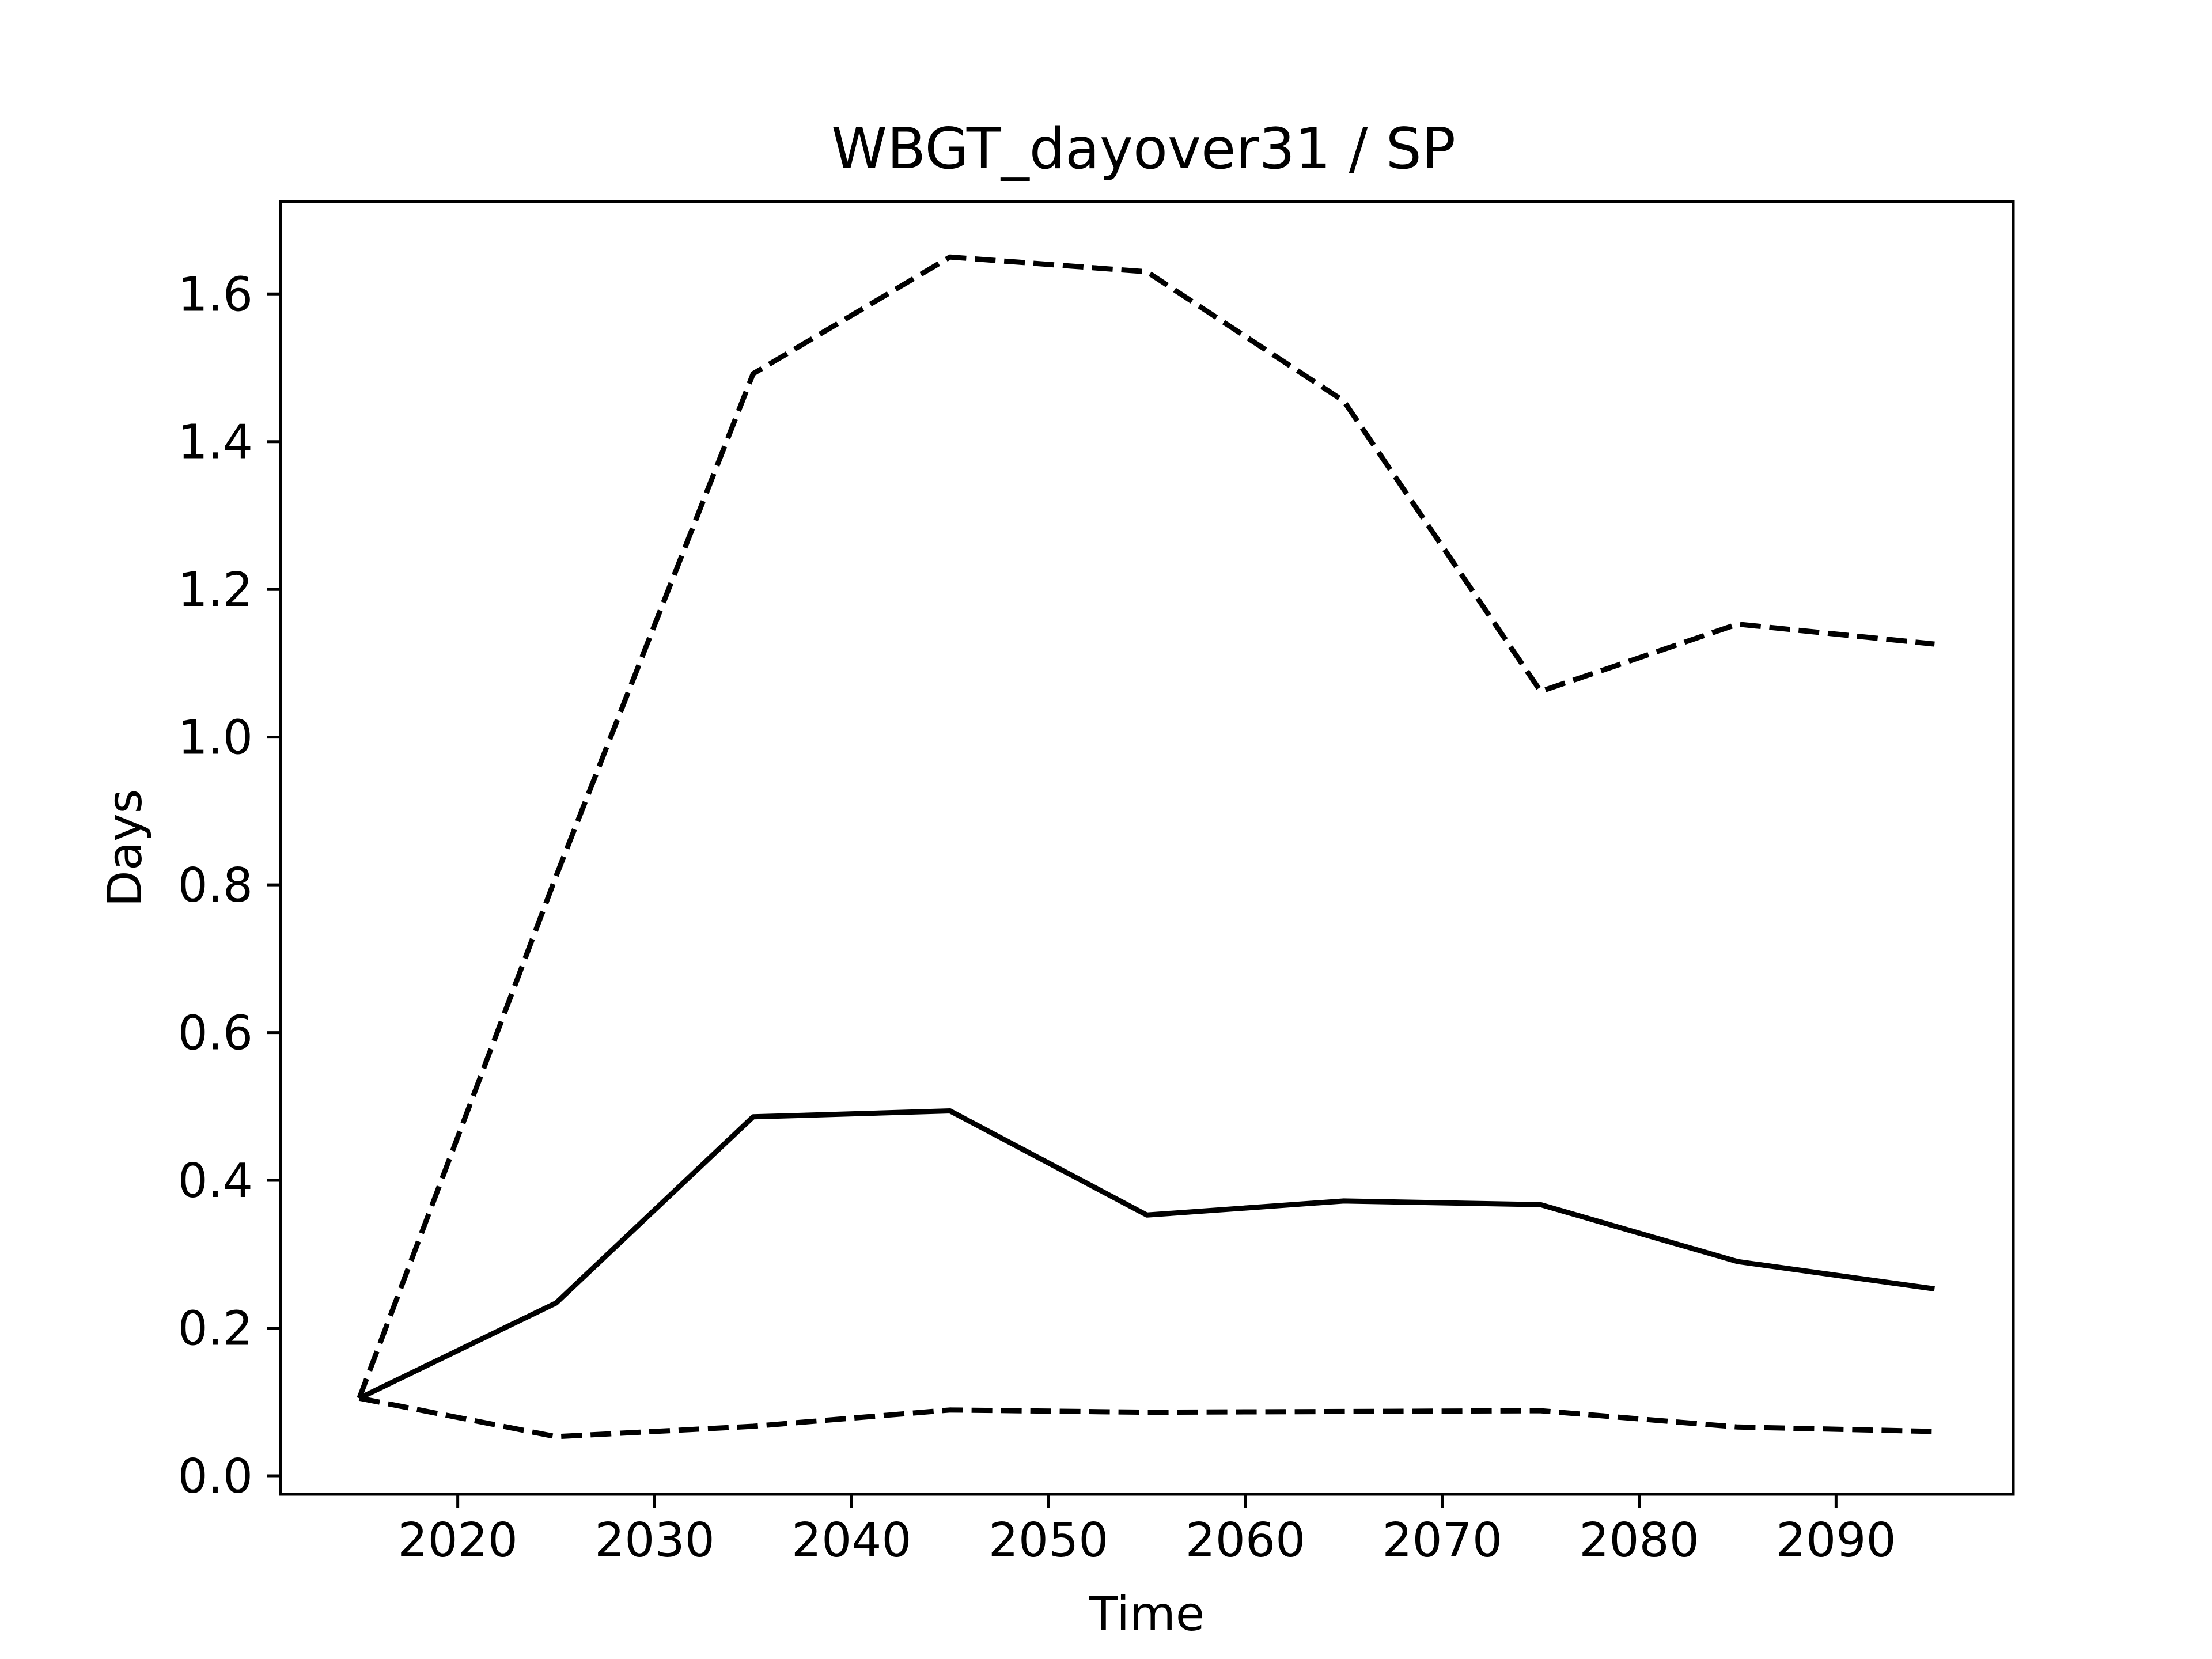 This screenshot has height=1659, width=2212. I want to click on x-tick-label: 2070, so click(1442, 1540).